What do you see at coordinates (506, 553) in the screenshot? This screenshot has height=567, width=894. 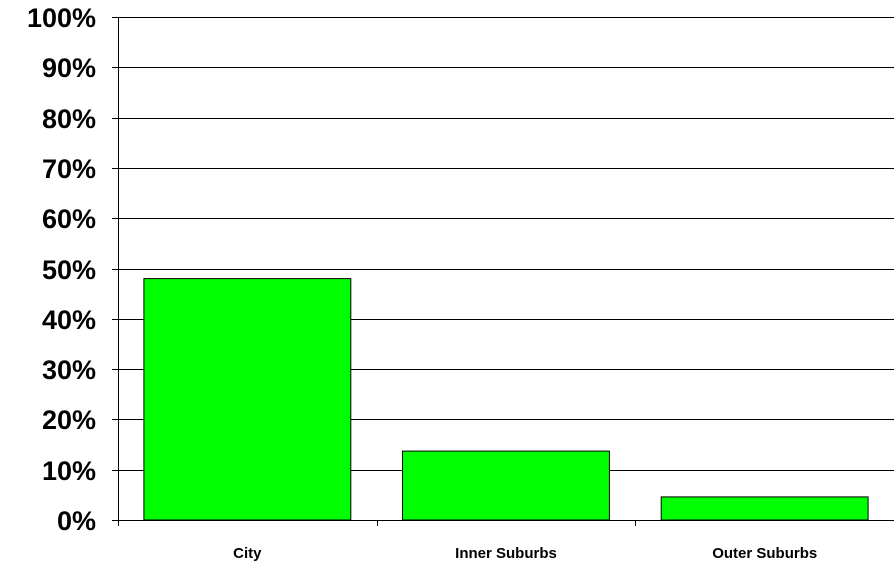 I see `x-tick-label: Inner Suburbs` at bounding box center [506, 553].